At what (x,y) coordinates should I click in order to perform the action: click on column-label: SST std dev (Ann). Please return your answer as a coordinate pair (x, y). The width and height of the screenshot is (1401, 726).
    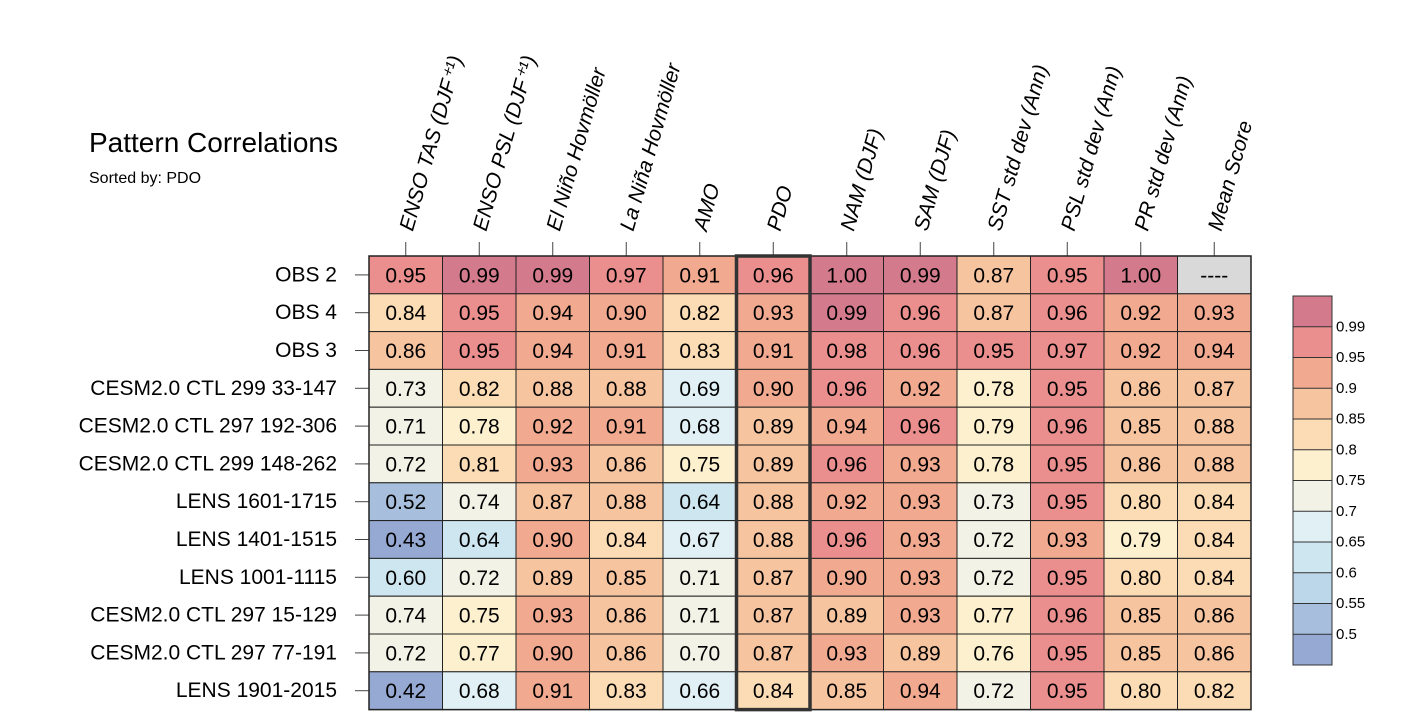
    Looking at the image, I should click on (1017, 147).